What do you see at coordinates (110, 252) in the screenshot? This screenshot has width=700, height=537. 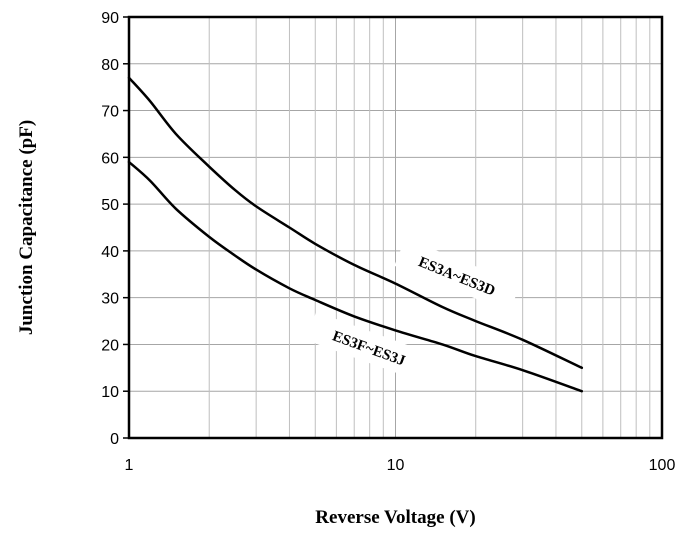 I see `y-tick-label: 40` at bounding box center [110, 252].